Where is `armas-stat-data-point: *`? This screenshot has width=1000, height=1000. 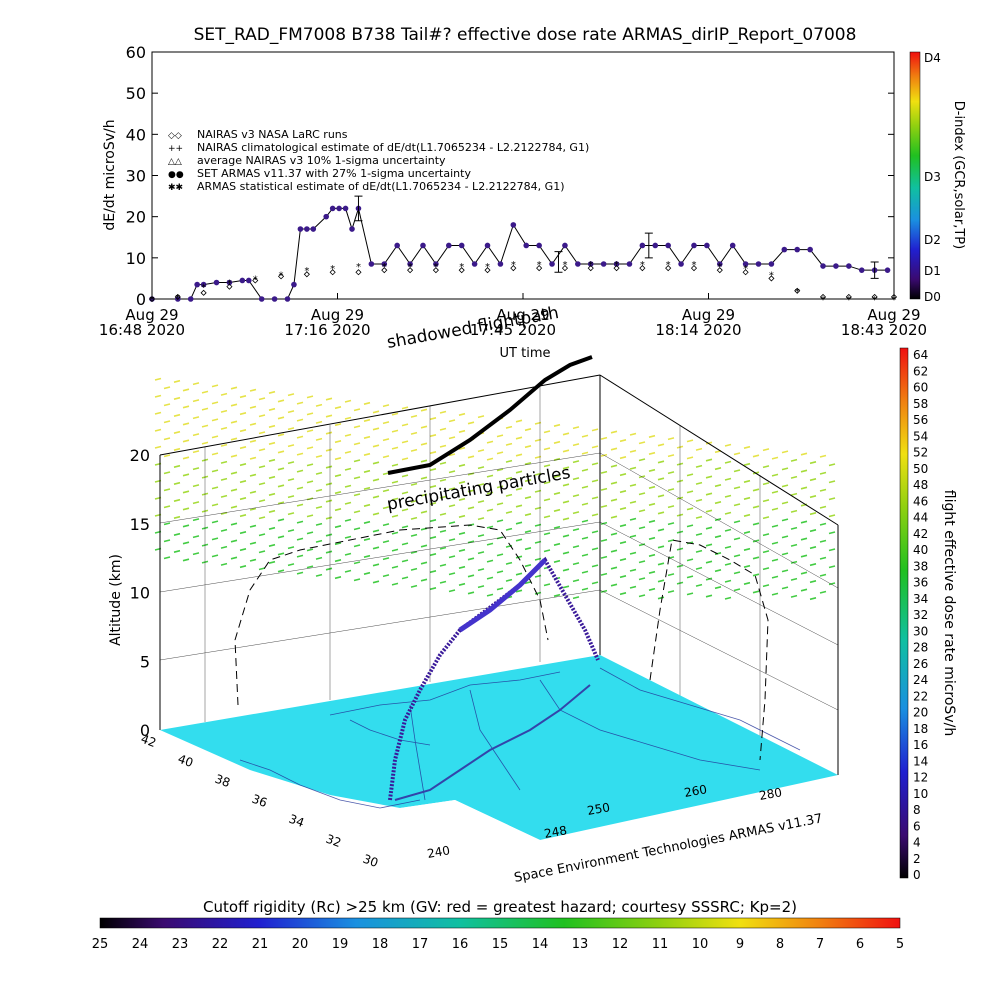
armas-stat-data-point: * is located at coordinates (332, 269).